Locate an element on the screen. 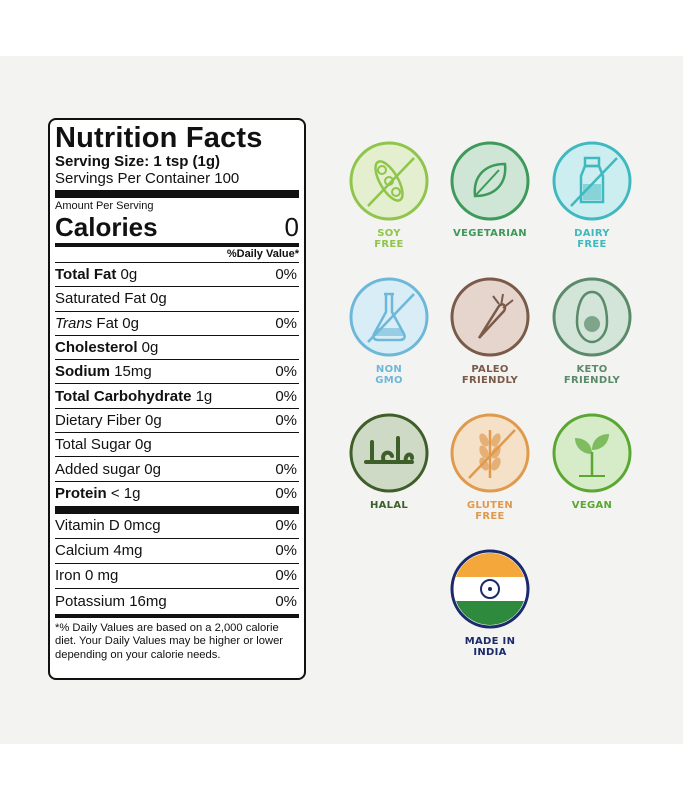 Image resolution: width=683 pixels, height=800 pixels. wheat-icon is located at coordinates (490, 453).